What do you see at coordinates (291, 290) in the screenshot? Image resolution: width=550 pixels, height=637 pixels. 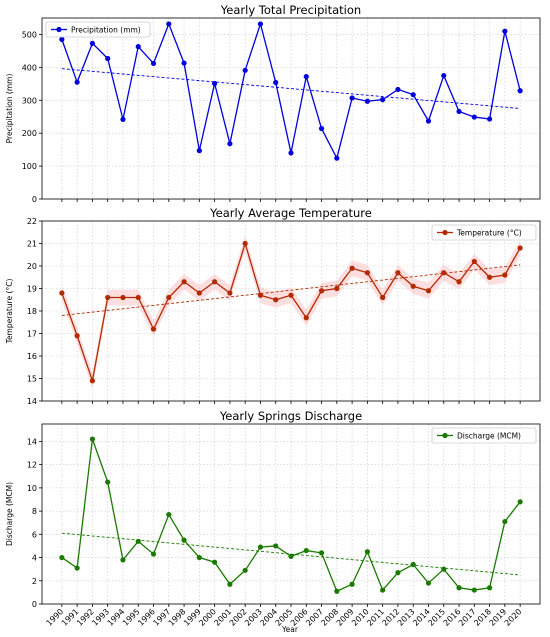 I see `trend-line` at bounding box center [291, 290].